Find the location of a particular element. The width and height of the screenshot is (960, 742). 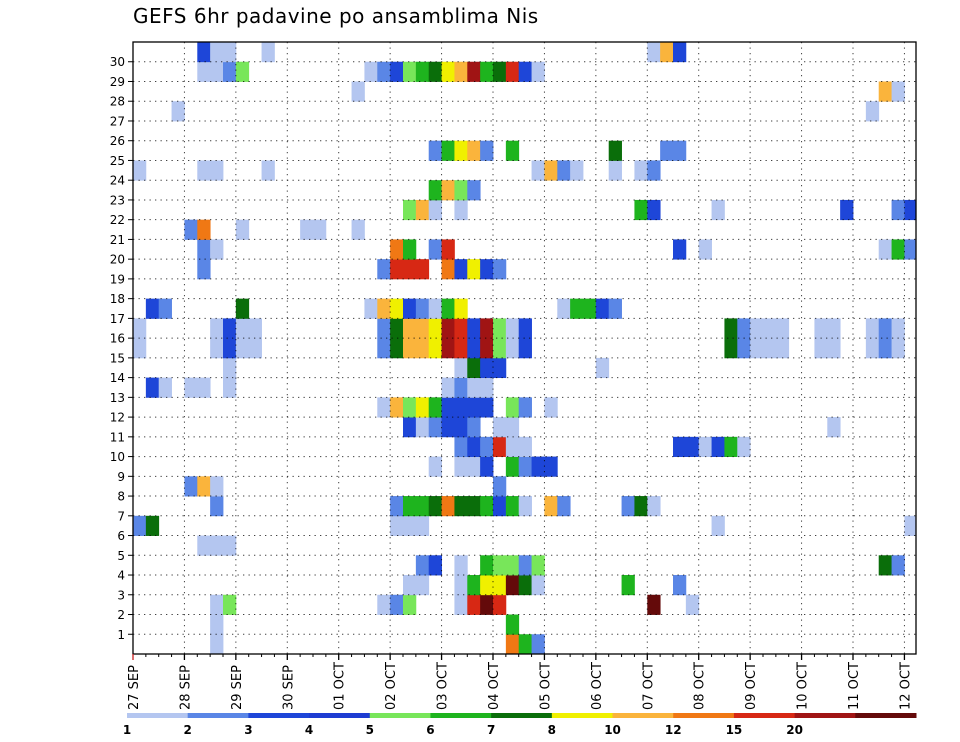

legend-label: 12 is located at coordinates (673, 730).